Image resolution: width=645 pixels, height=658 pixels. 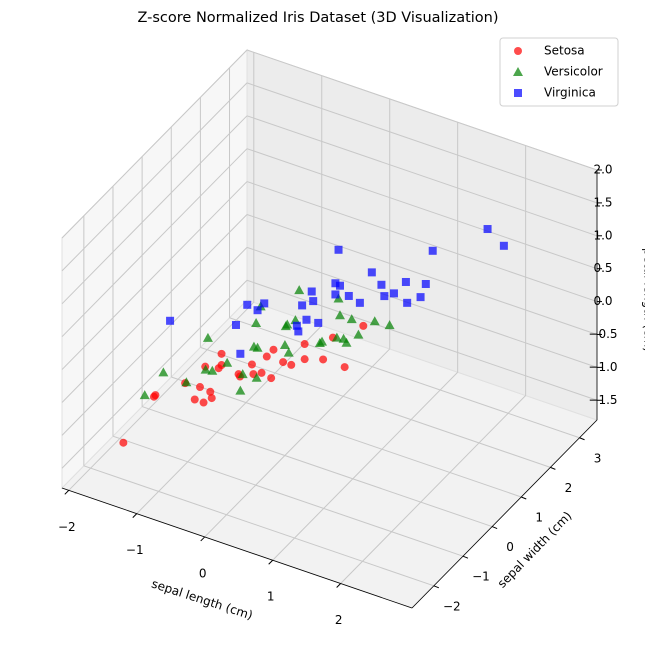 What do you see at coordinates (602, 367) in the screenshot?
I see `z-tick-label: −1.0` at bounding box center [602, 367].